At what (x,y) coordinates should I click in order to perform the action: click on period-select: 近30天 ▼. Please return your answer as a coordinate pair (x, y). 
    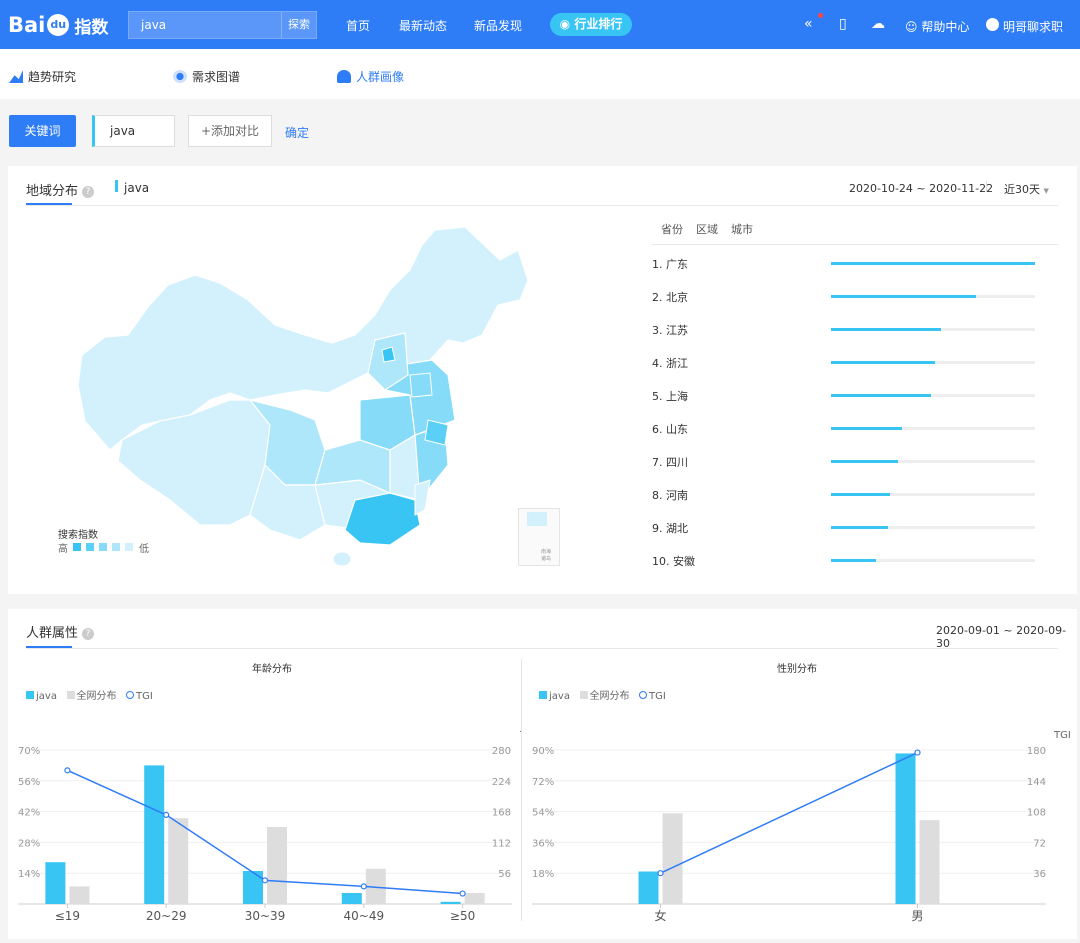
    Looking at the image, I should click on (1026, 189).